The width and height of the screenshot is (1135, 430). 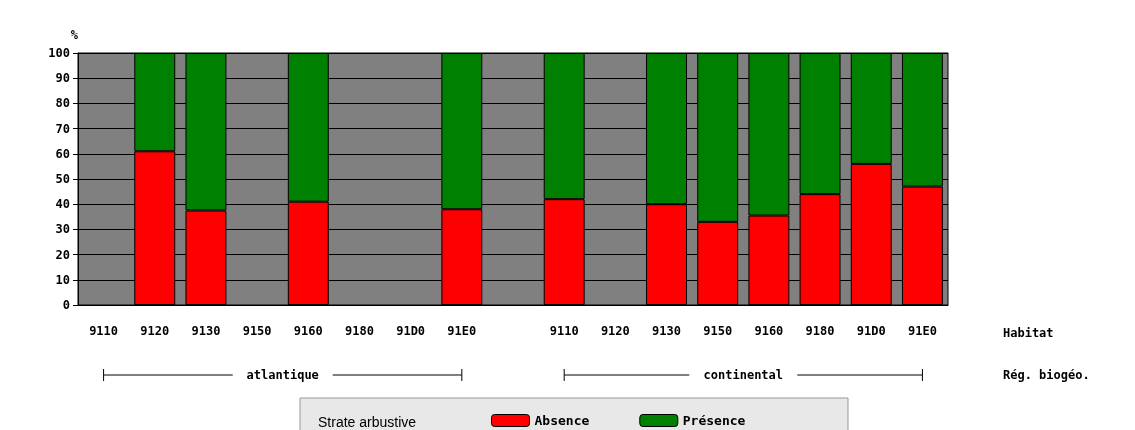 What do you see at coordinates (1028, 333) in the screenshot?
I see `x-axis-title: Habitat` at bounding box center [1028, 333].